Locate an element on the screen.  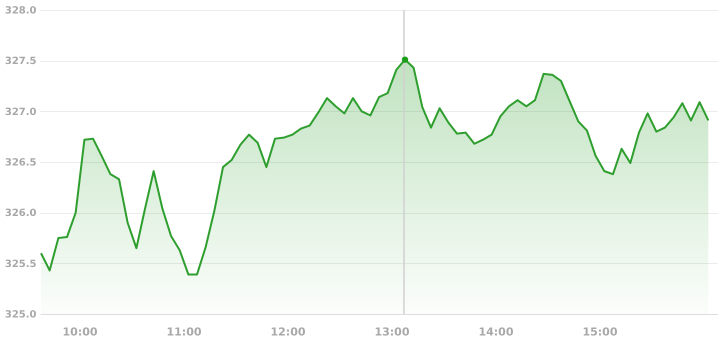
x-tick-label: 14:00 is located at coordinates (496, 332).